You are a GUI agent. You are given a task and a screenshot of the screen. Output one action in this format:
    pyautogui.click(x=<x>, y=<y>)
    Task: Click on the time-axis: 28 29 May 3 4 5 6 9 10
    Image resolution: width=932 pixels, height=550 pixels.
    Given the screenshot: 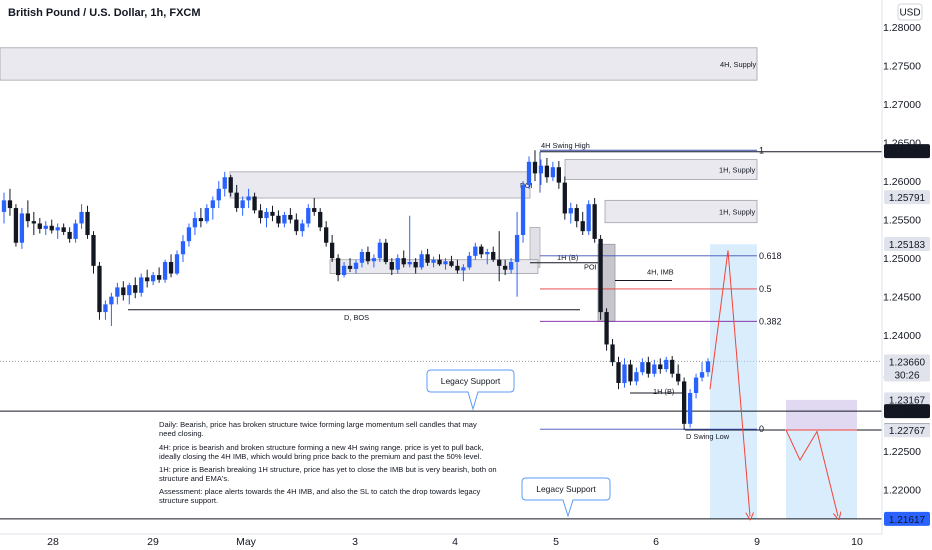 What is the action you would take?
    pyautogui.click(x=466, y=541)
    